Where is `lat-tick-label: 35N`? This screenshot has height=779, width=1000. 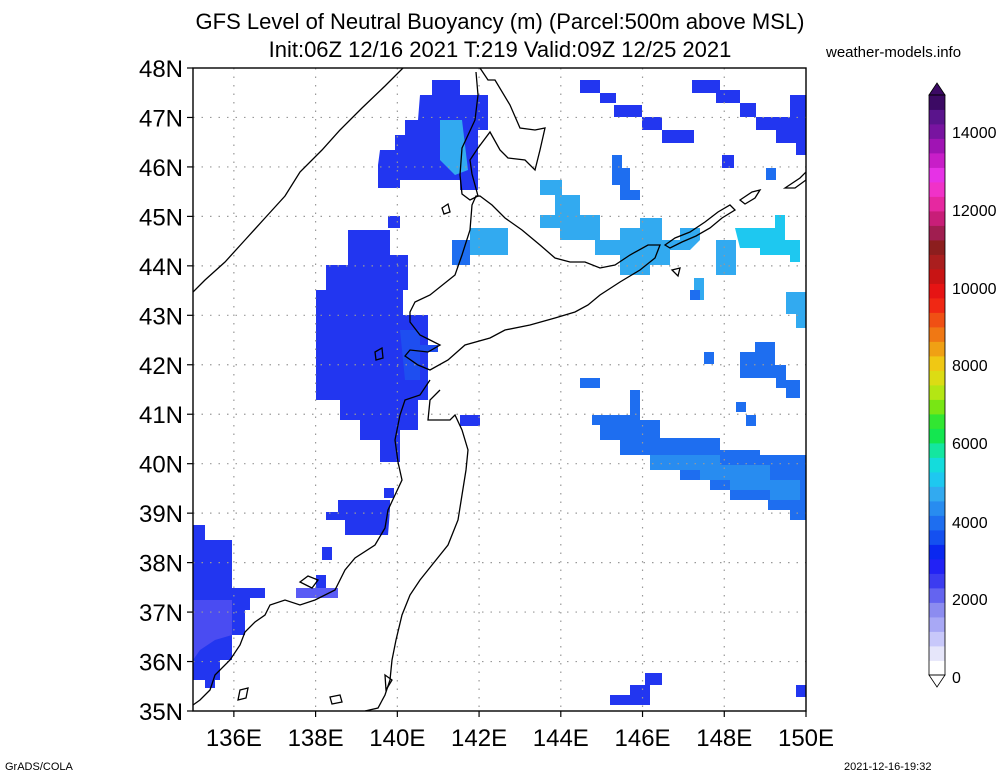 lat-tick-label: 35N is located at coordinates (161, 712).